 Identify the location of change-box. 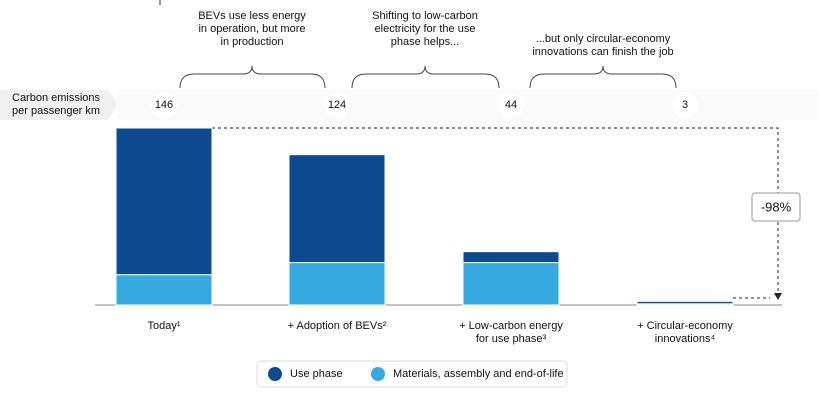
(776, 207).